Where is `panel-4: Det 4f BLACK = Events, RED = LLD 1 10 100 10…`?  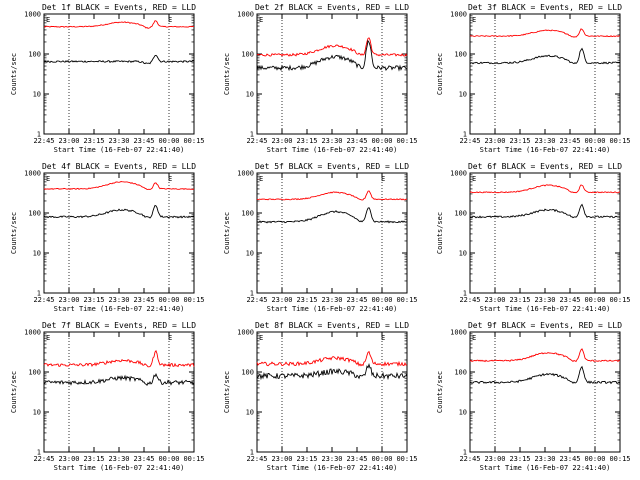 panel-4: Det 4f BLACK = Events, RED = LLD 1 10 100 10… is located at coordinates (107, 237).